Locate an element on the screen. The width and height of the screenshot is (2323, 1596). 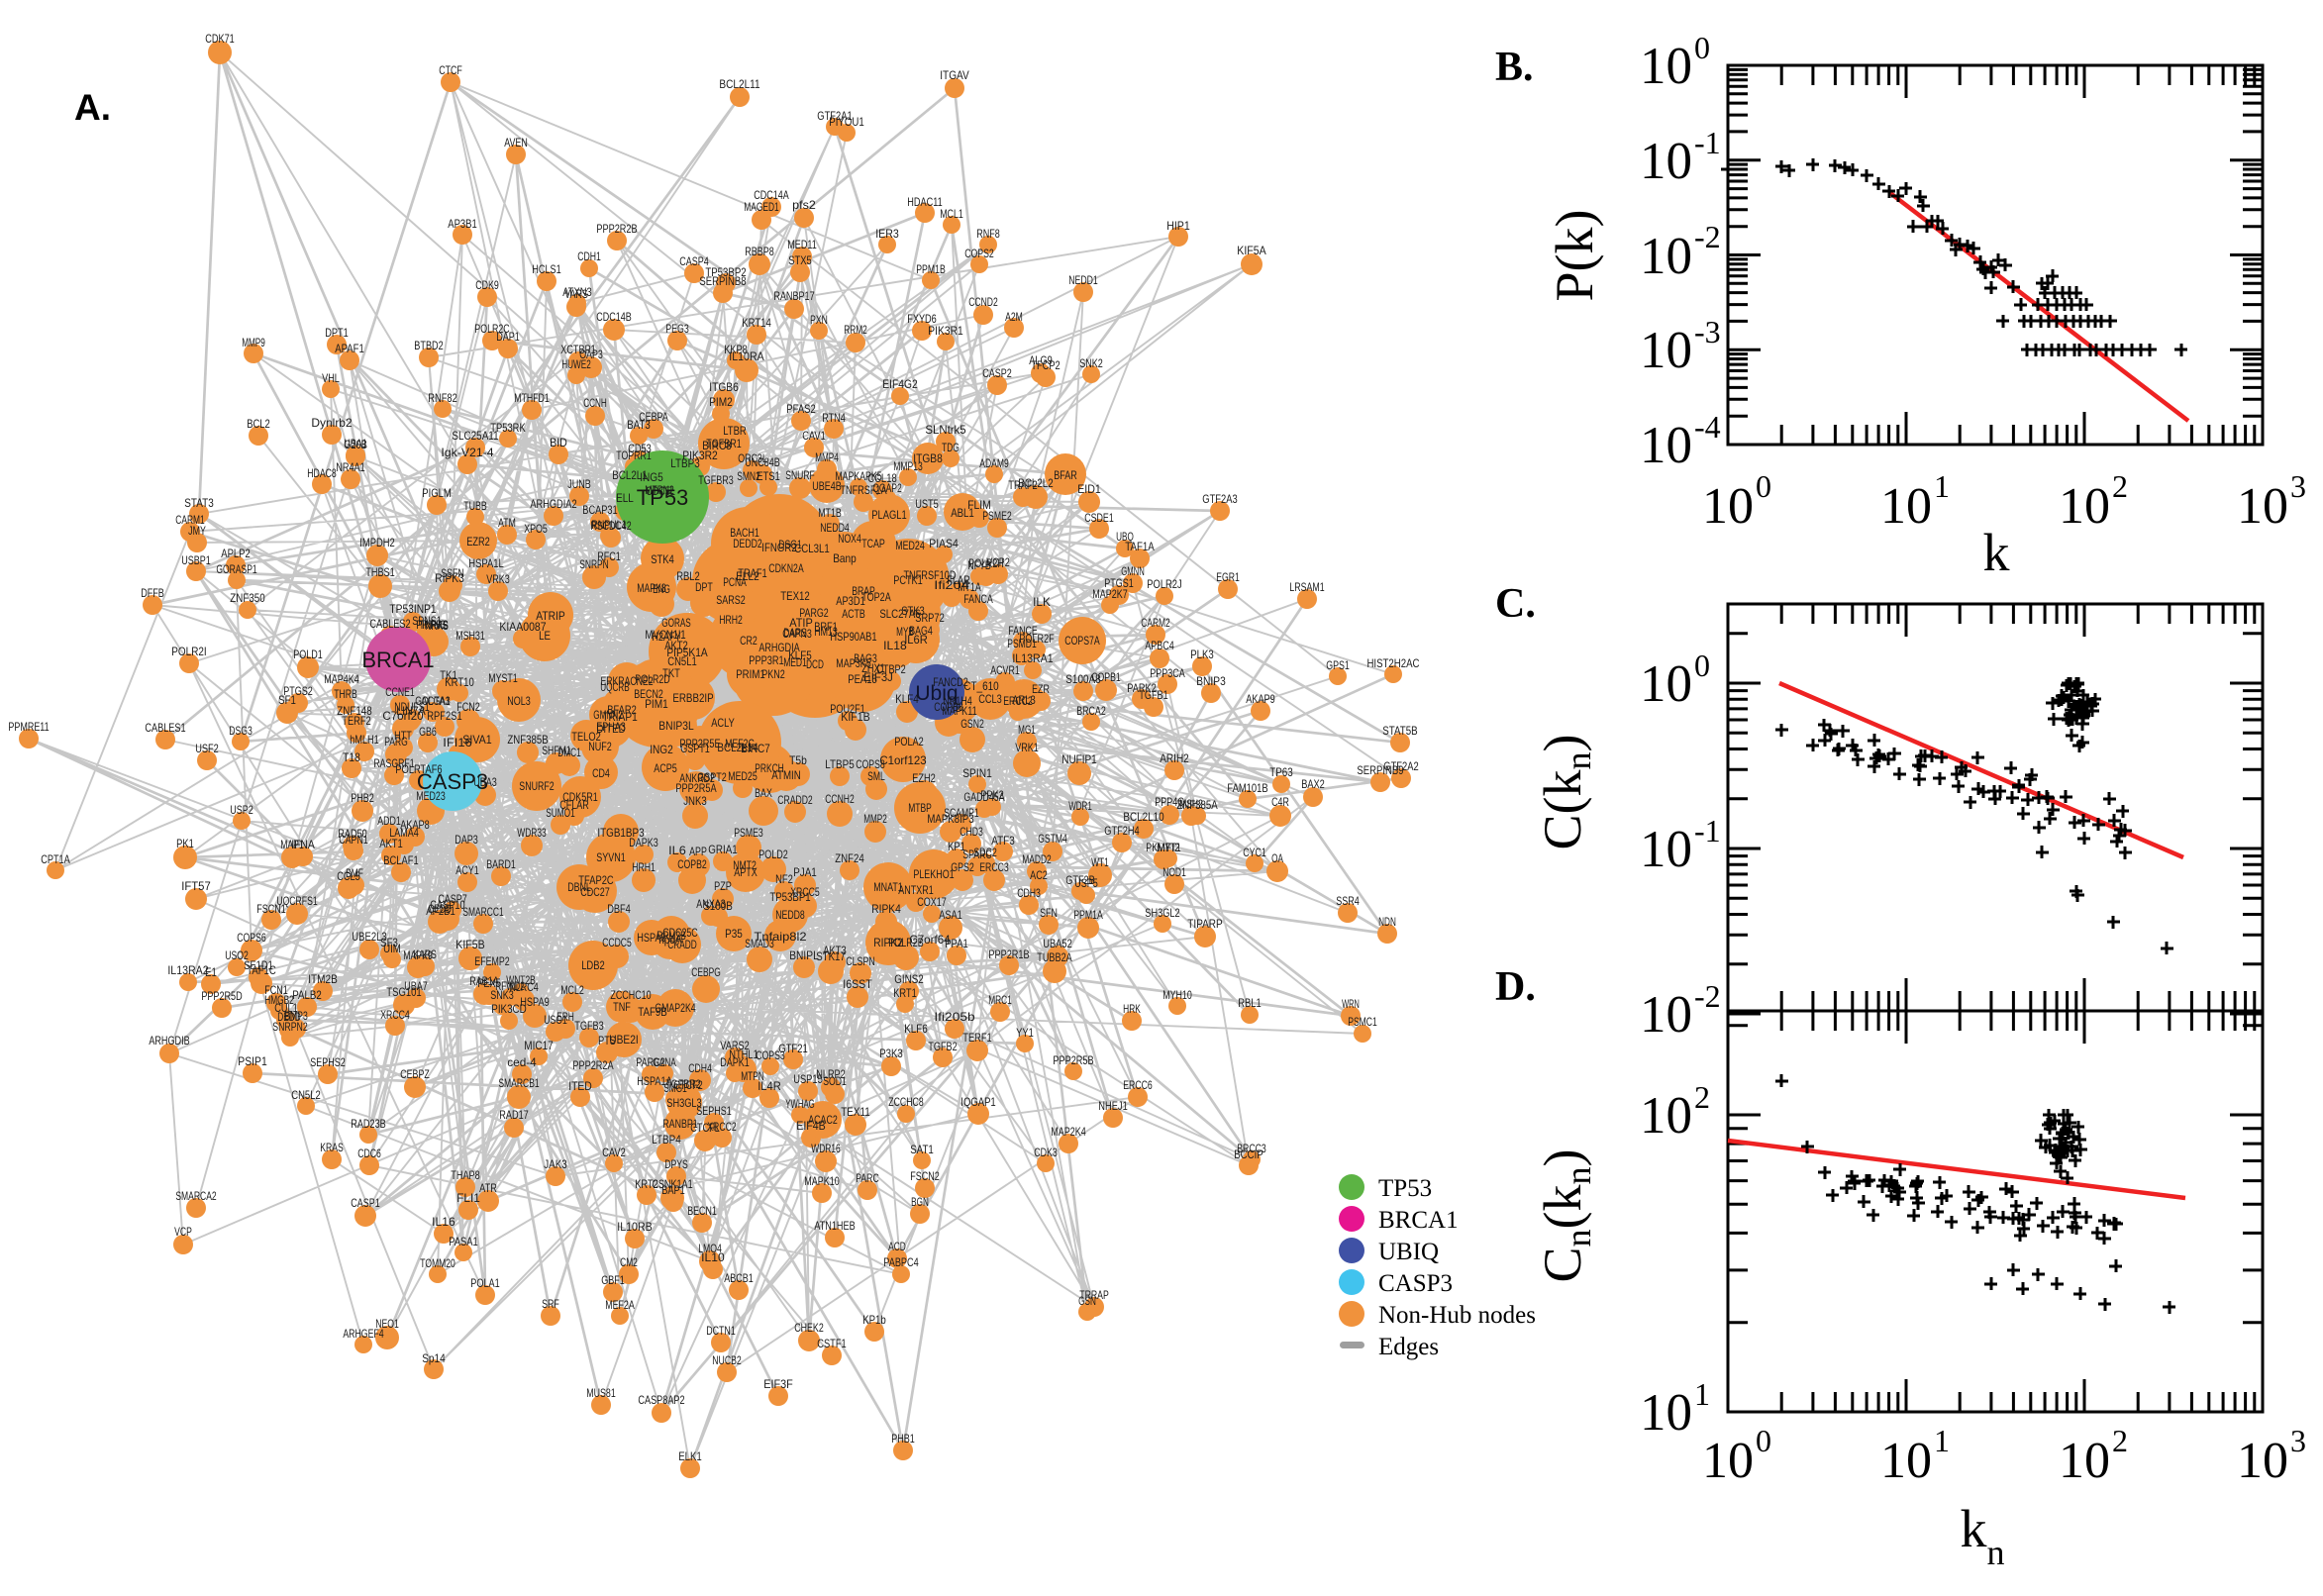
svg-text: BAP1 is located at coordinates (673, 1190).